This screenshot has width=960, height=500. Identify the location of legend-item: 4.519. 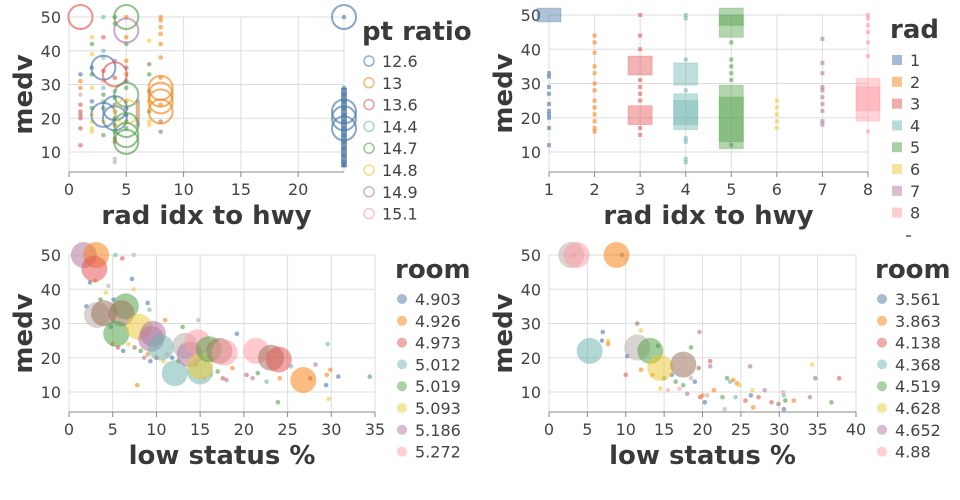
(909, 386).